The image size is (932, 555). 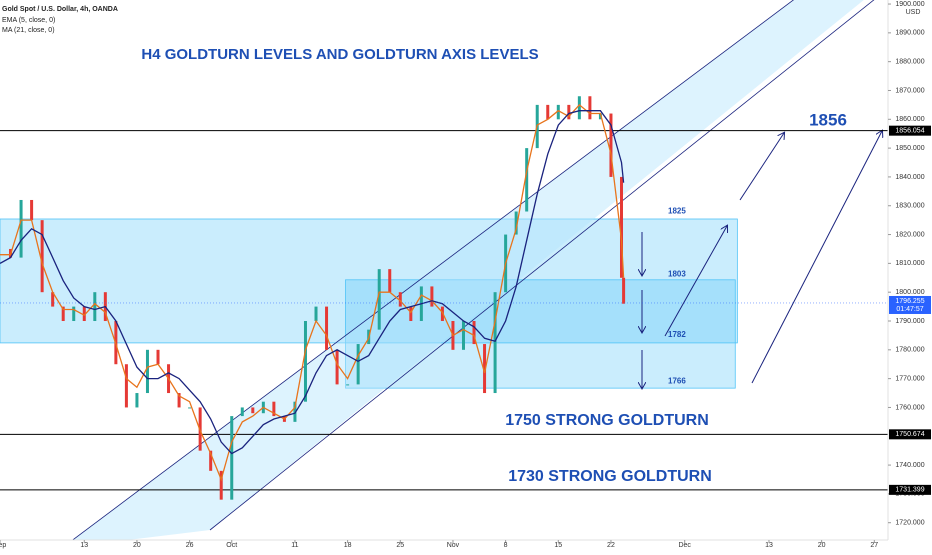 I want to click on y-tick-label: 1770.000, so click(x=909, y=378).